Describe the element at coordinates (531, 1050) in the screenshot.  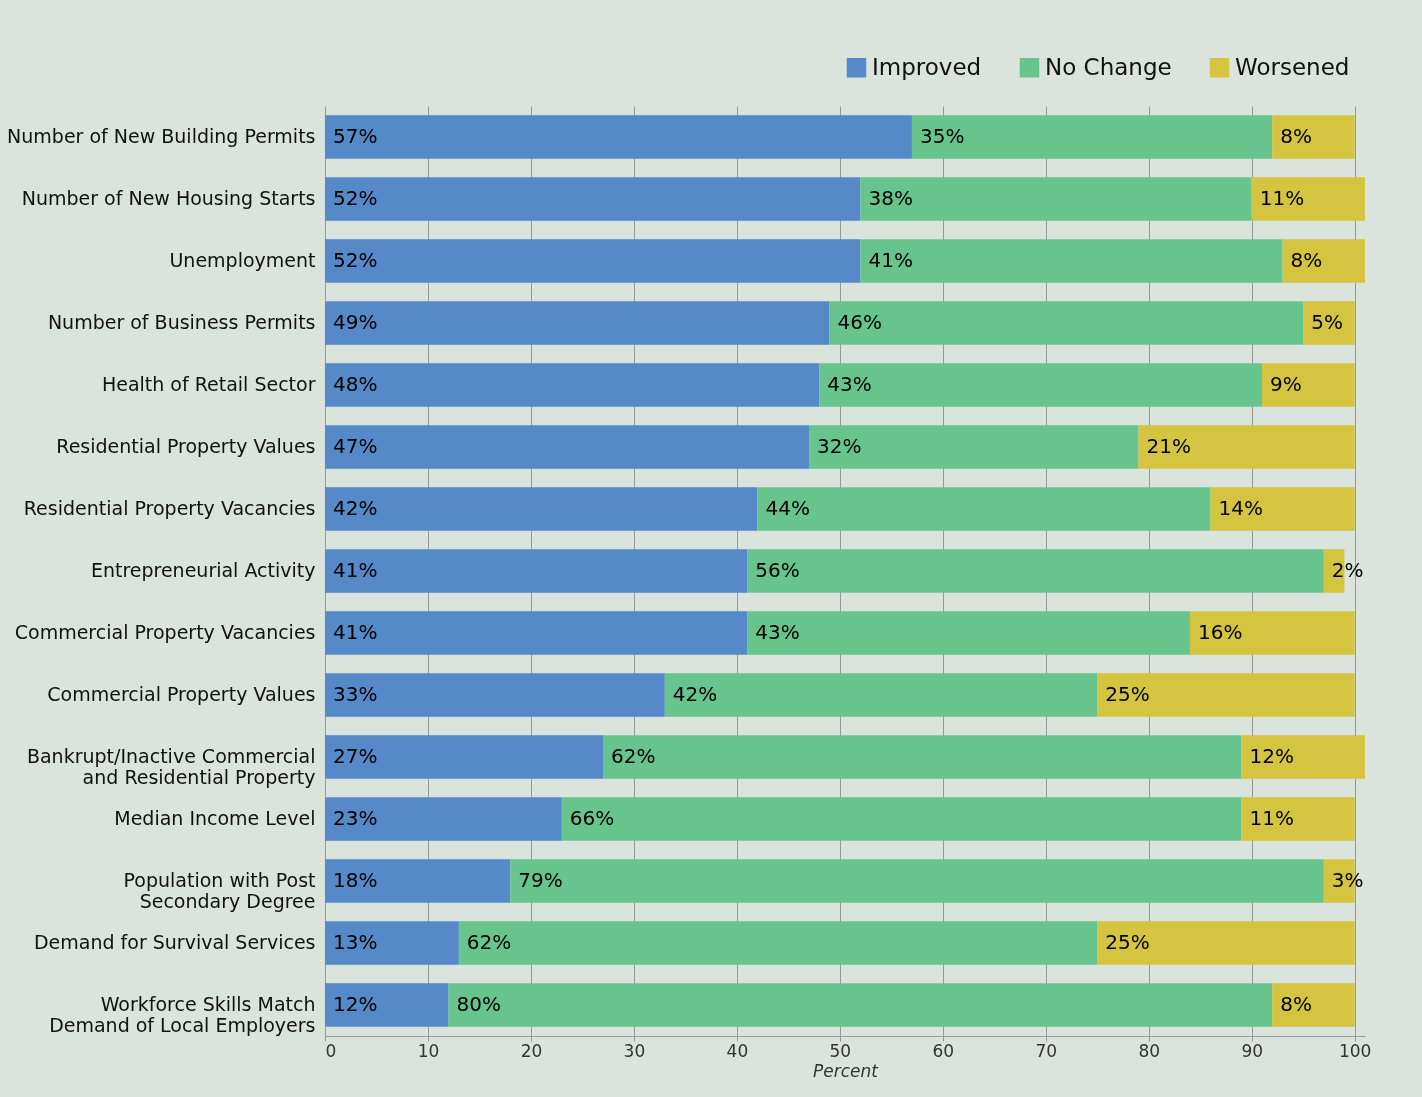
I see `x-tick-label: 20` at that location.